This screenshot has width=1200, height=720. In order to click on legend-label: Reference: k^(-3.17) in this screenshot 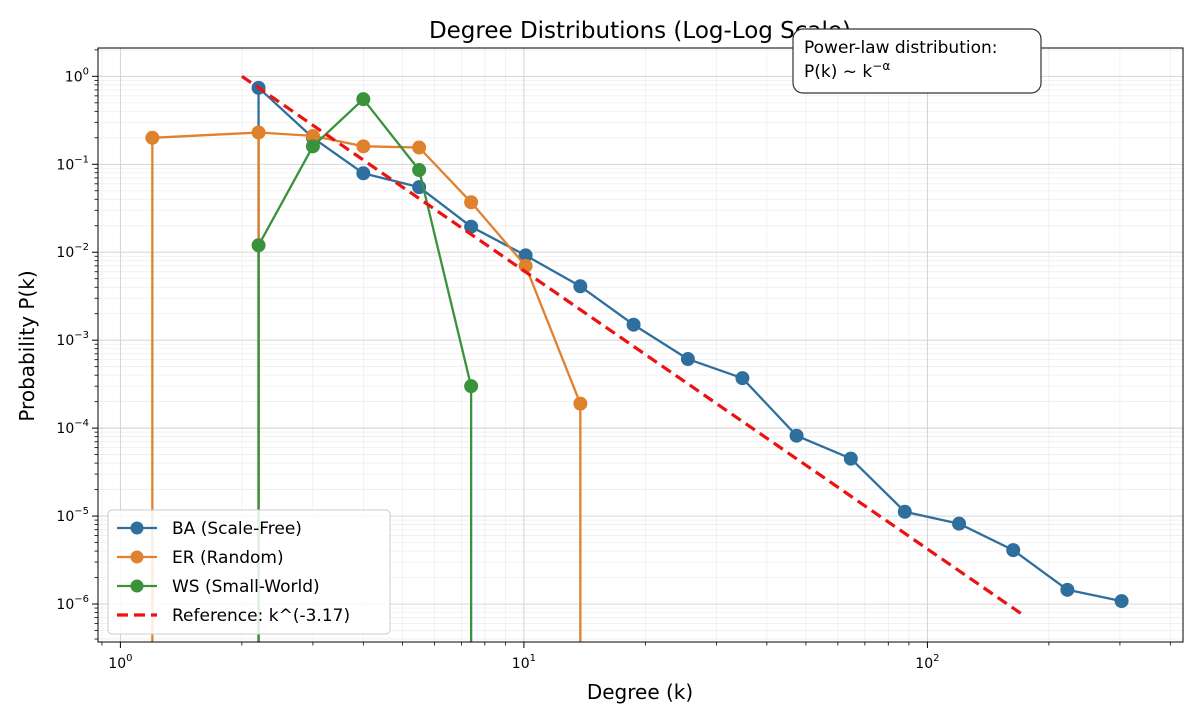, I will do `click(261, 616)`.